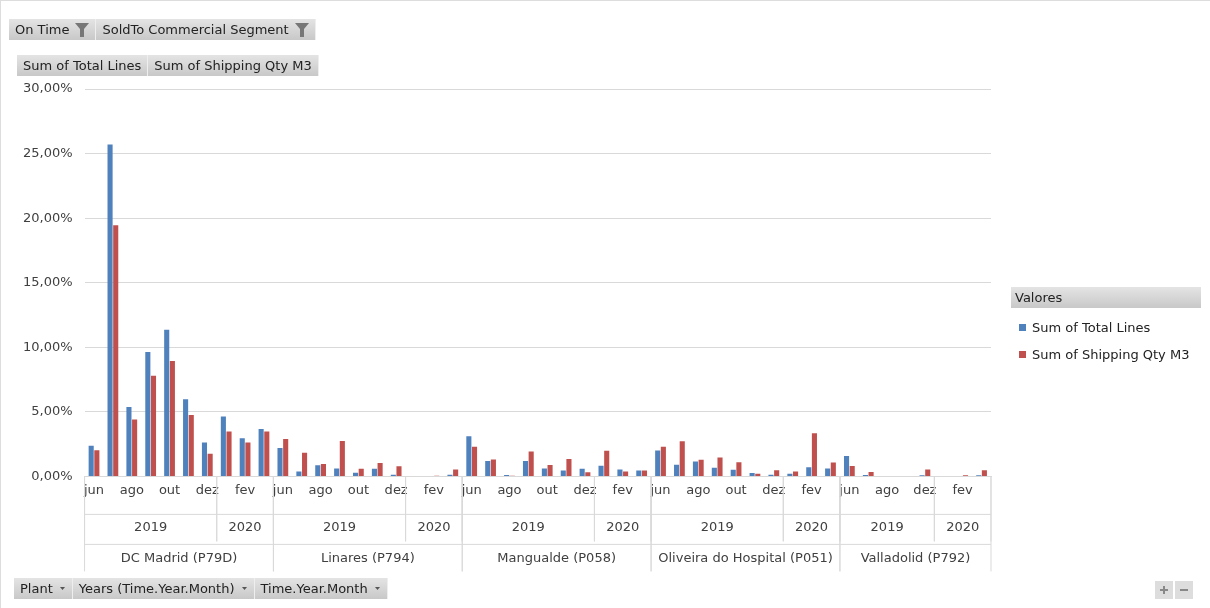  What do you see at coordinates (233, 65) in the screenshot?
I see `text: Sum of Shipping Qty M3` at bounding box center [233, 65].